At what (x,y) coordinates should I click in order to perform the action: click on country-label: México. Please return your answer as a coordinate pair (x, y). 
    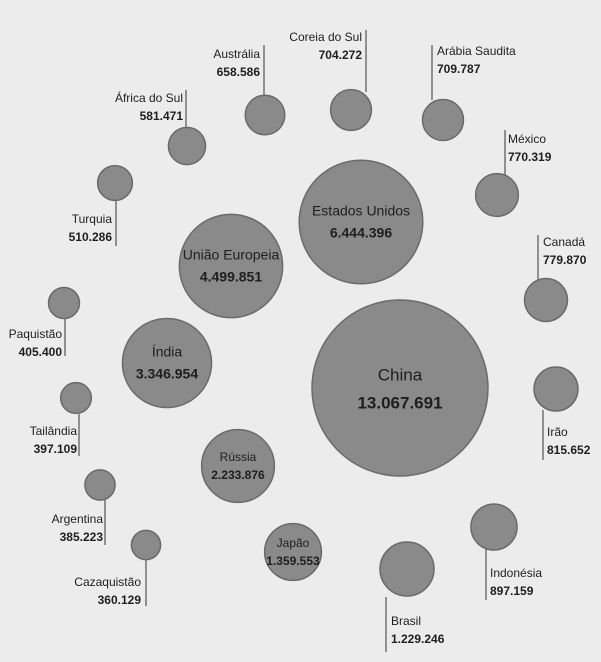
    Looking at the image, I should click on (527, 139).